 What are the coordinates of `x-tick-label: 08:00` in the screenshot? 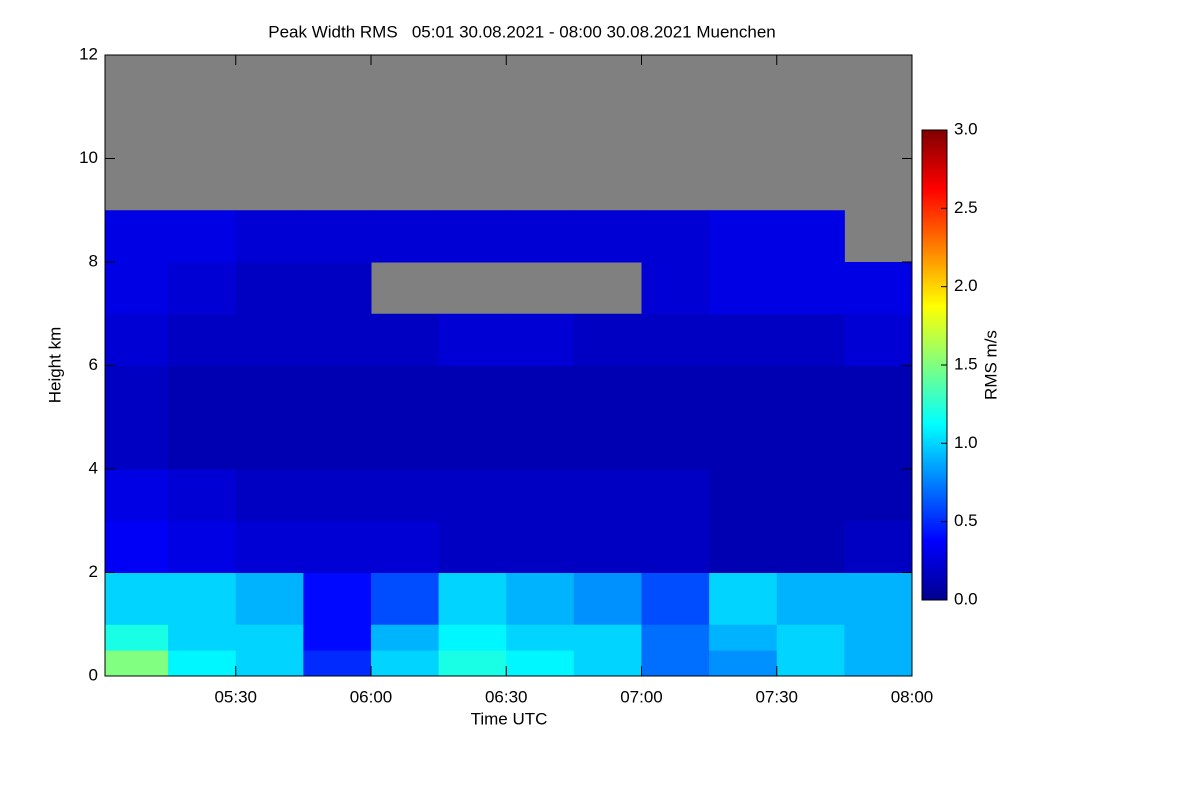 It's located at (912, 696).